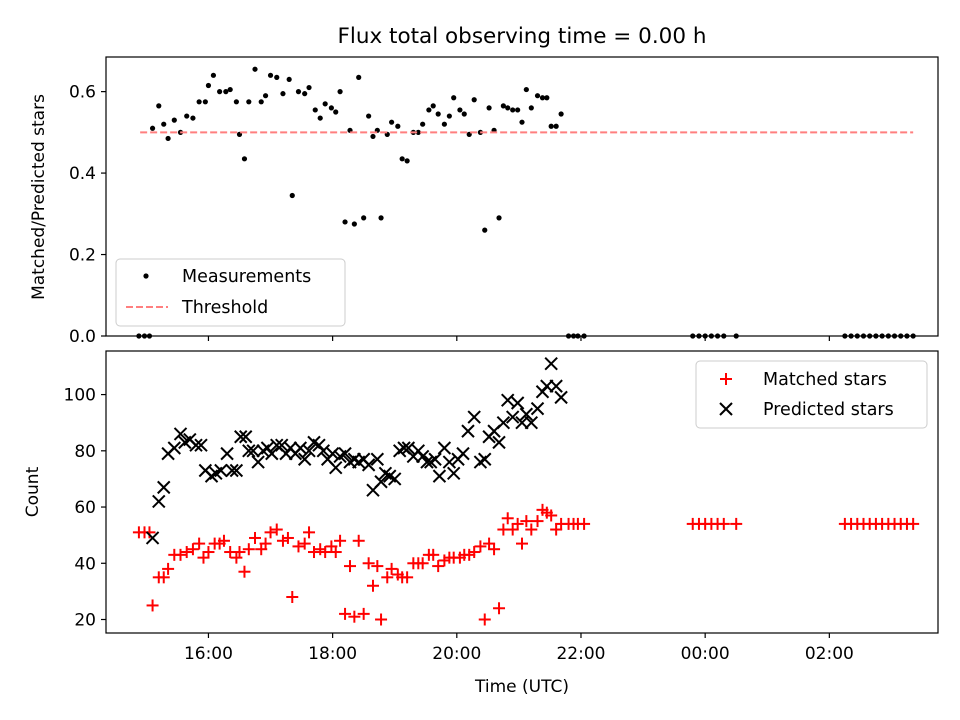  I want to click on bottom-y-tick-label: 60, so click(85, 508).